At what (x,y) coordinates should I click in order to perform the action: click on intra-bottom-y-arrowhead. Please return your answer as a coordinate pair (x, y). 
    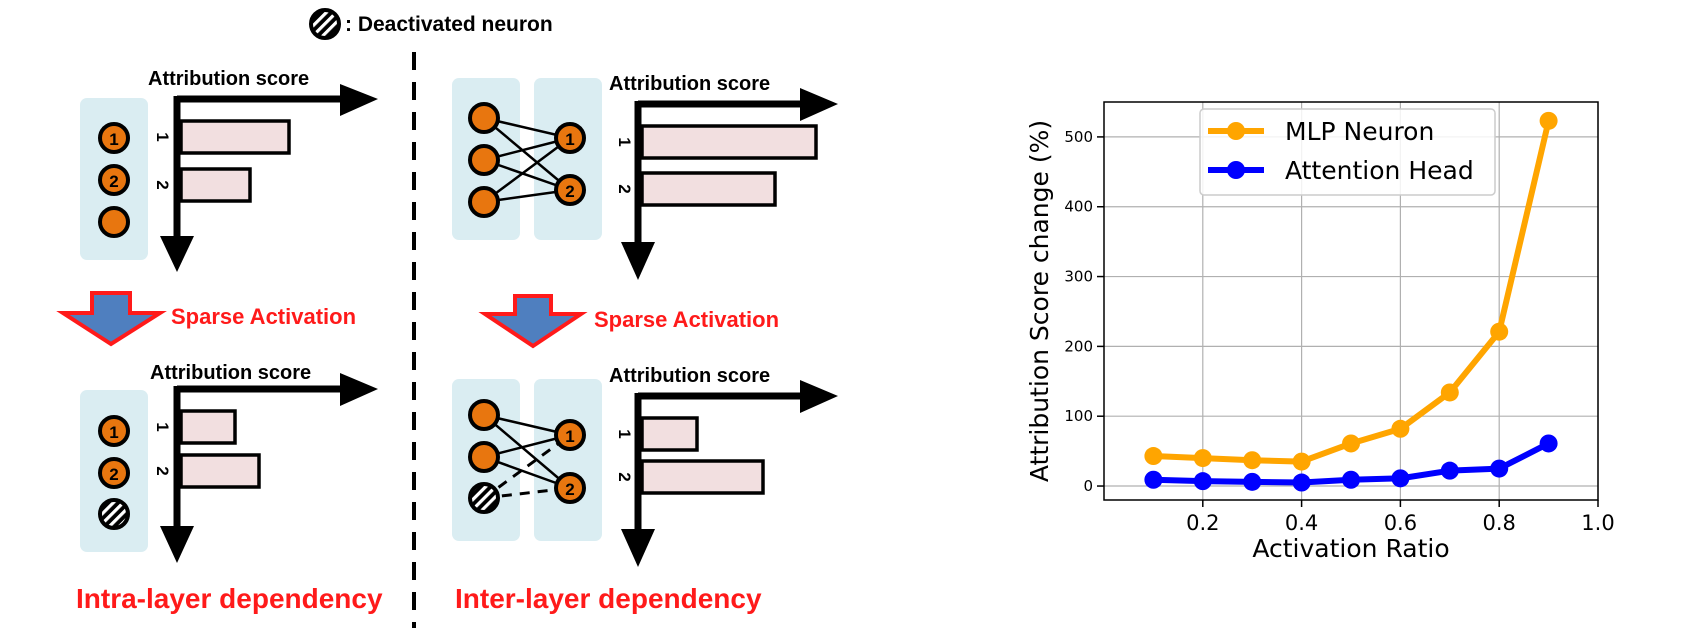
    Looking at the image, I should click on (177, 544).